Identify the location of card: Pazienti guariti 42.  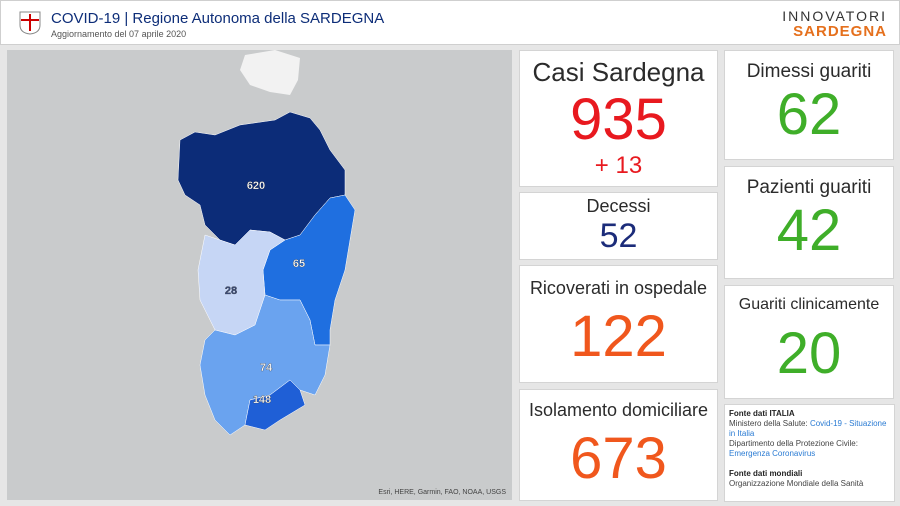
(809, 222).